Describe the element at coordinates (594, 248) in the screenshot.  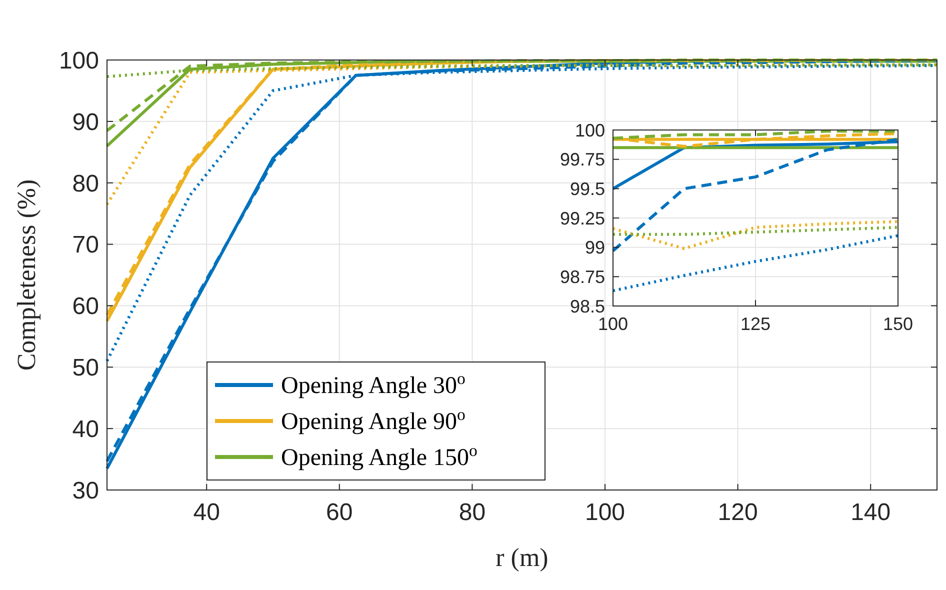
I see `y-tick-label: 99` at that location.